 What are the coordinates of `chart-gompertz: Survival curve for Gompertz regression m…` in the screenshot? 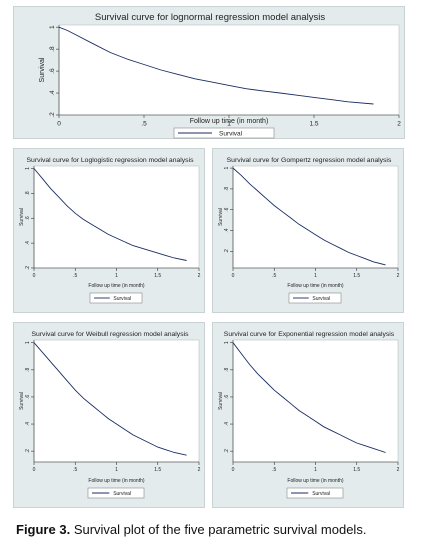 It's located at (309, 230).